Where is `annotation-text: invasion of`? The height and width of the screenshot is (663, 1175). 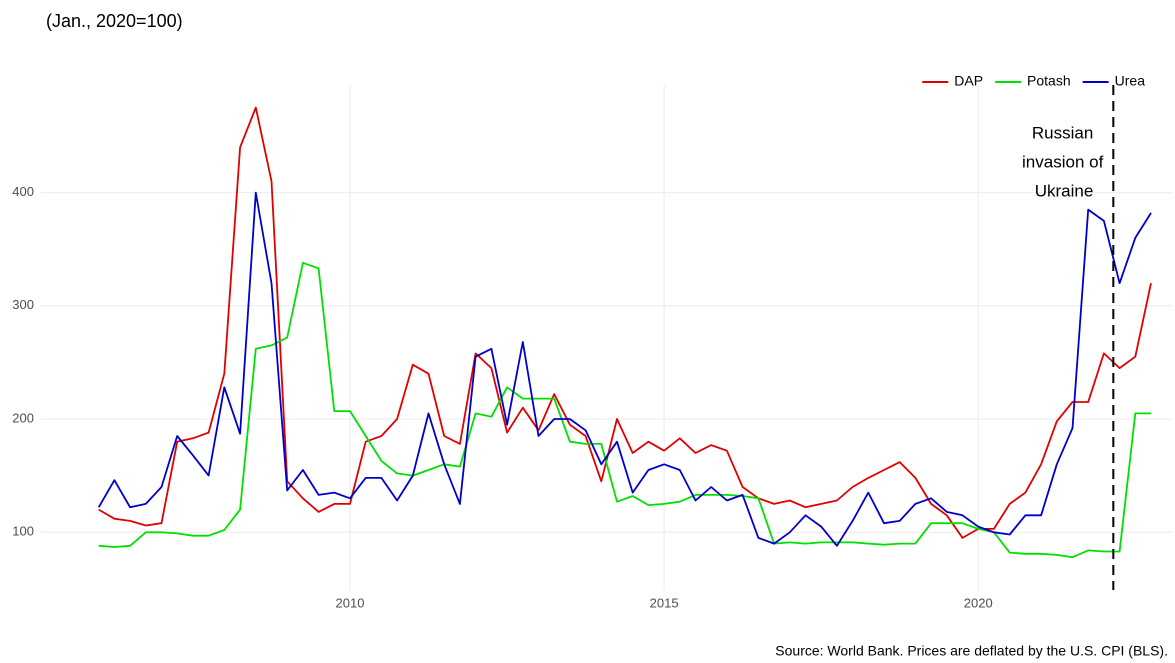
annotation-text: invasion of is located at coordinates (1063, 161).